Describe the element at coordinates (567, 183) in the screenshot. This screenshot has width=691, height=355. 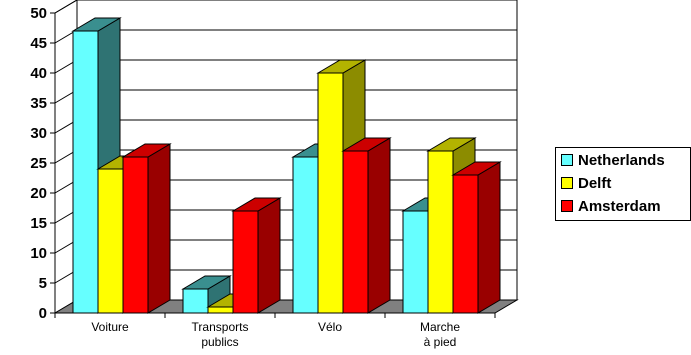
I see `legend-swatch-delft` at that location.